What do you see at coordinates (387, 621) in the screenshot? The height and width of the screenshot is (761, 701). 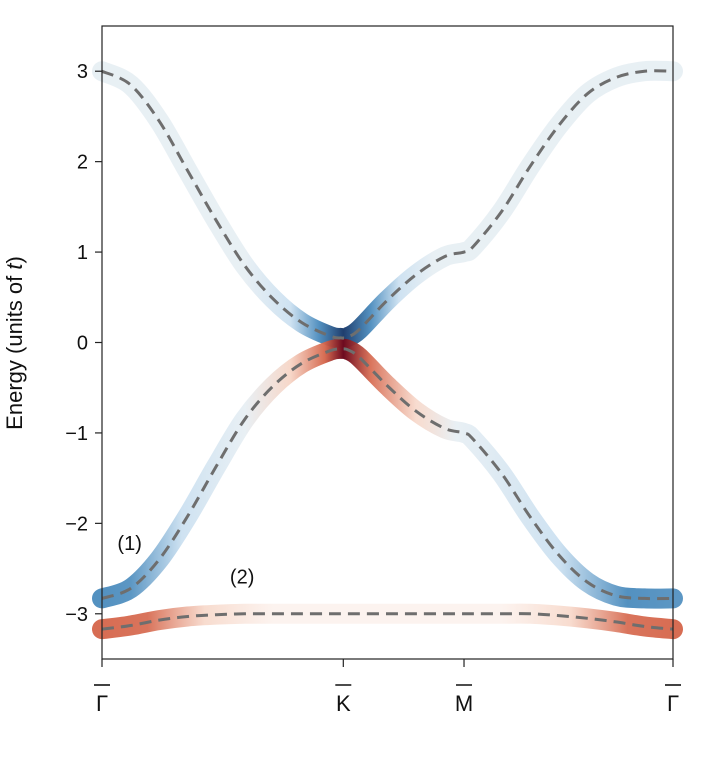 I see `band-3-line` at bounding box center [387, 621].